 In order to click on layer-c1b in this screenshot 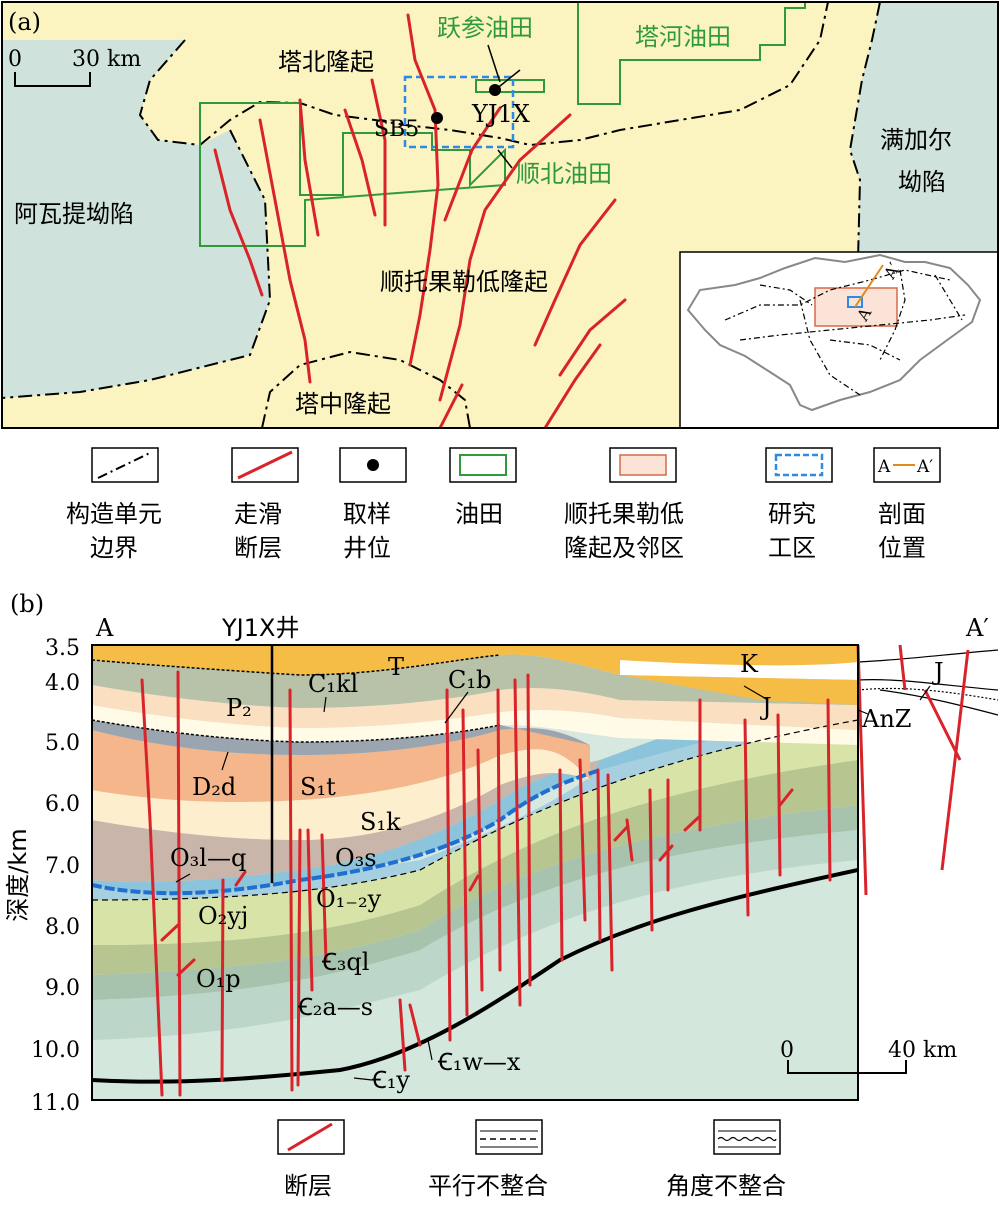, I will do `click(475, 725)`.